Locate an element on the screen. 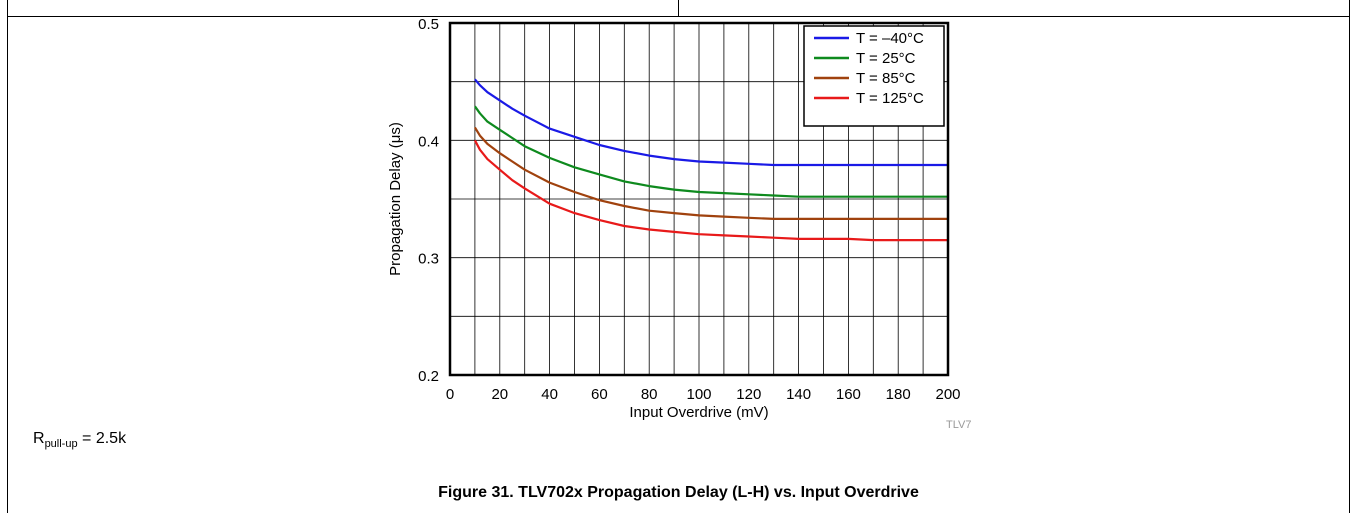 The height and width of the screenshot is (513, 1357). x-tick-label: 80 is located at coordinates (649, 394).